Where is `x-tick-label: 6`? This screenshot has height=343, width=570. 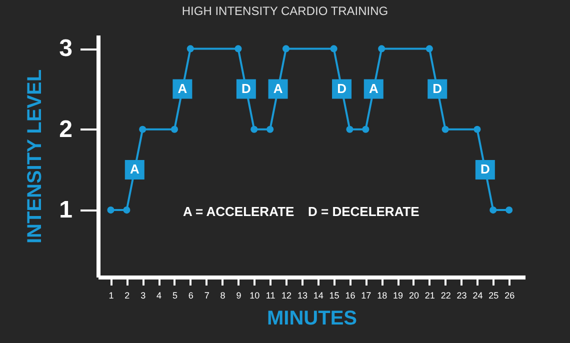 x-tick-label: 6 is located at coordinates (191, 295).